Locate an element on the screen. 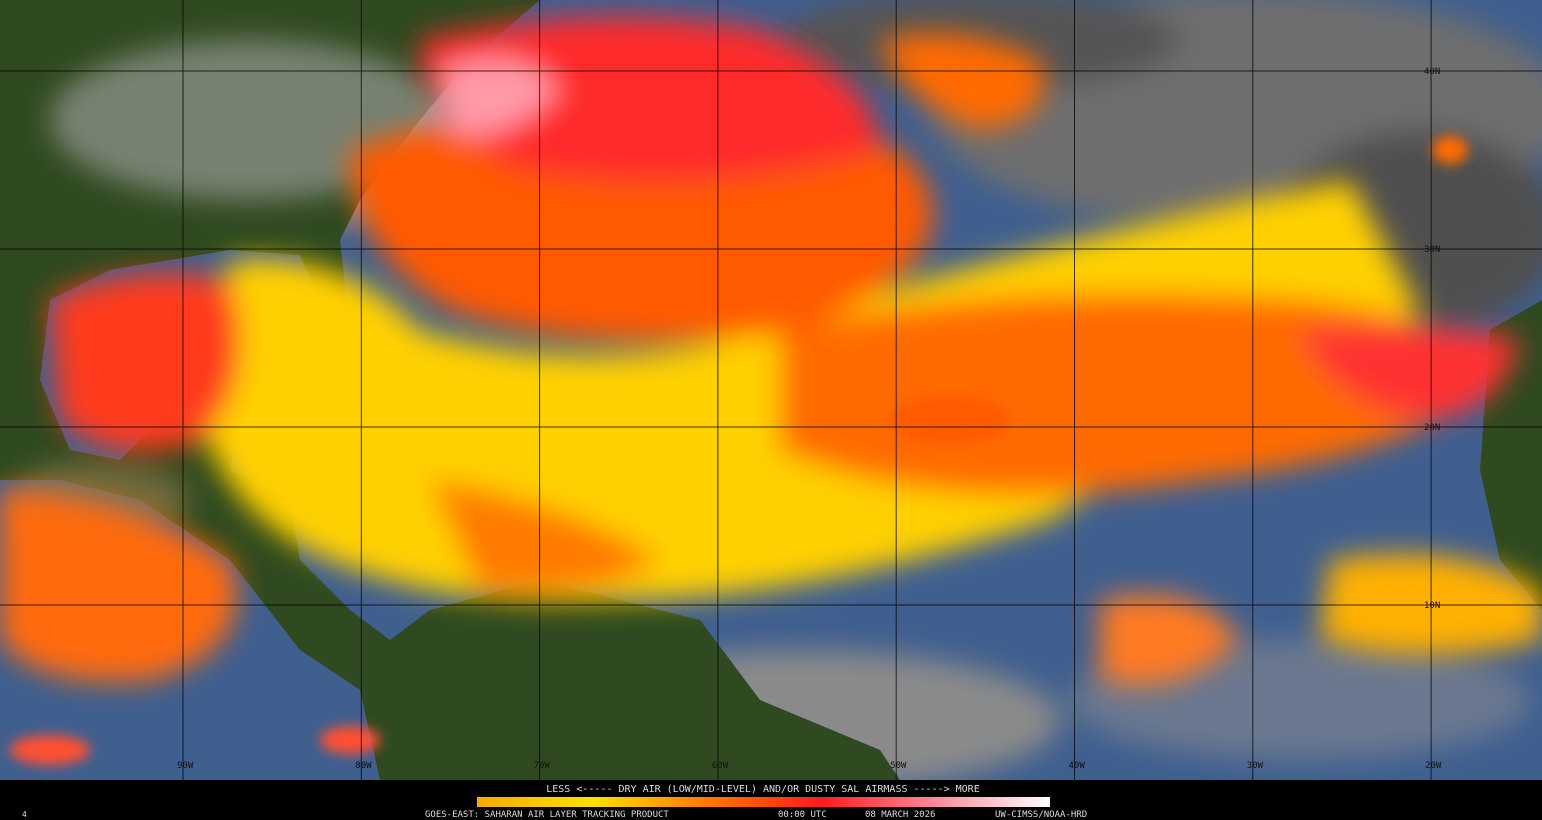 Image resolution: width=1542 pixels, height=820 pixels. lat-label: 40N is located at coordinates (1432, 72).